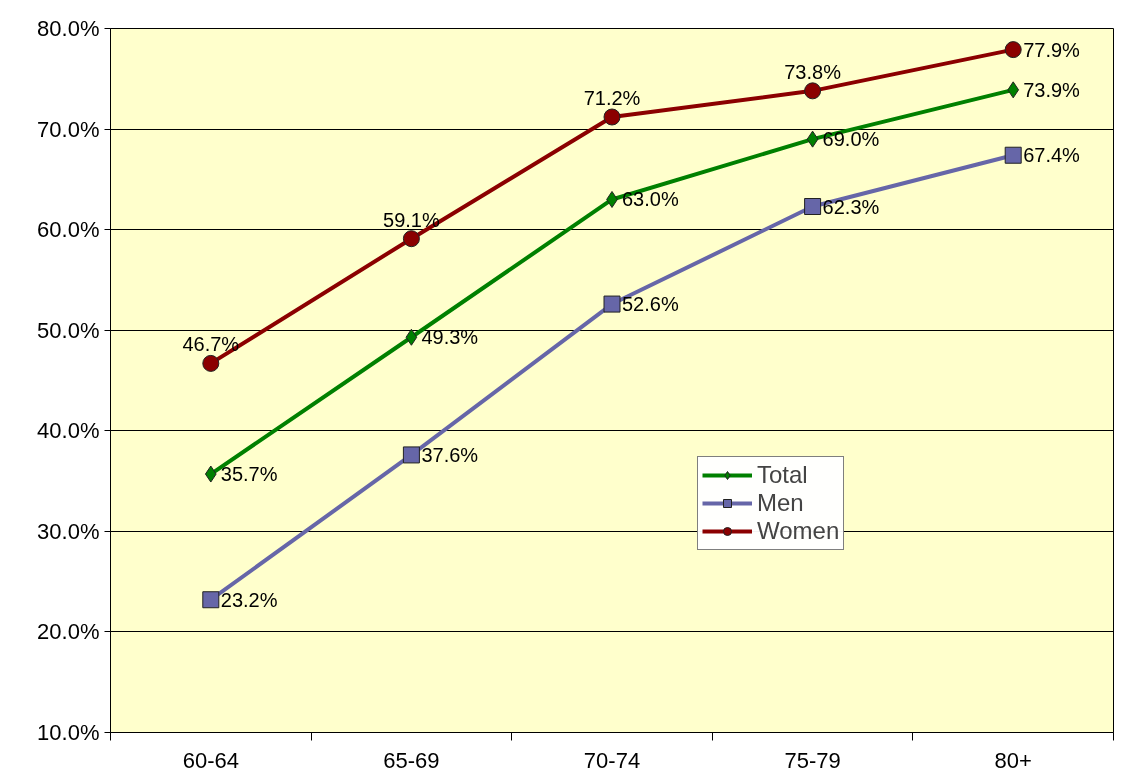 This screenshot has height=782, width=1121. Describe the element at coordinates (812, 760) in the screenshot. I see `x-tick-label: 75-79` at that location.